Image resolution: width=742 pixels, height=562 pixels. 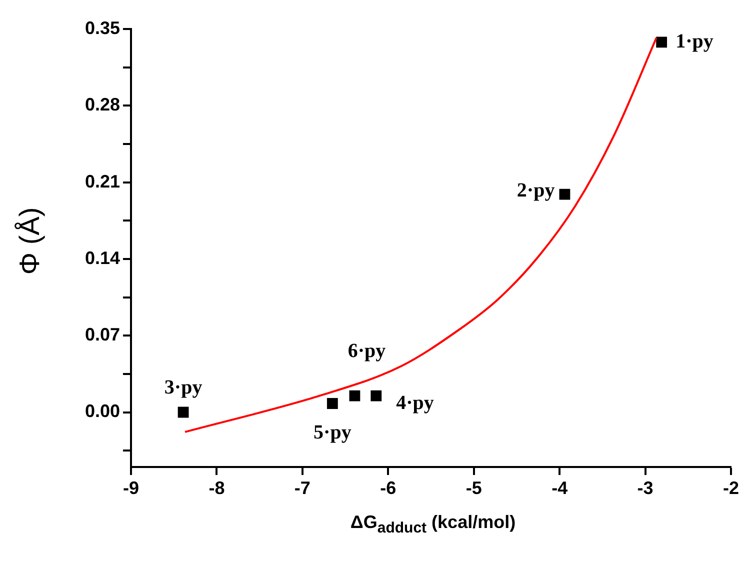 What do you see at coordinates (333, 433) in the screenshot?
I see `annotation: 5·py` at bounding box center [333, 433].